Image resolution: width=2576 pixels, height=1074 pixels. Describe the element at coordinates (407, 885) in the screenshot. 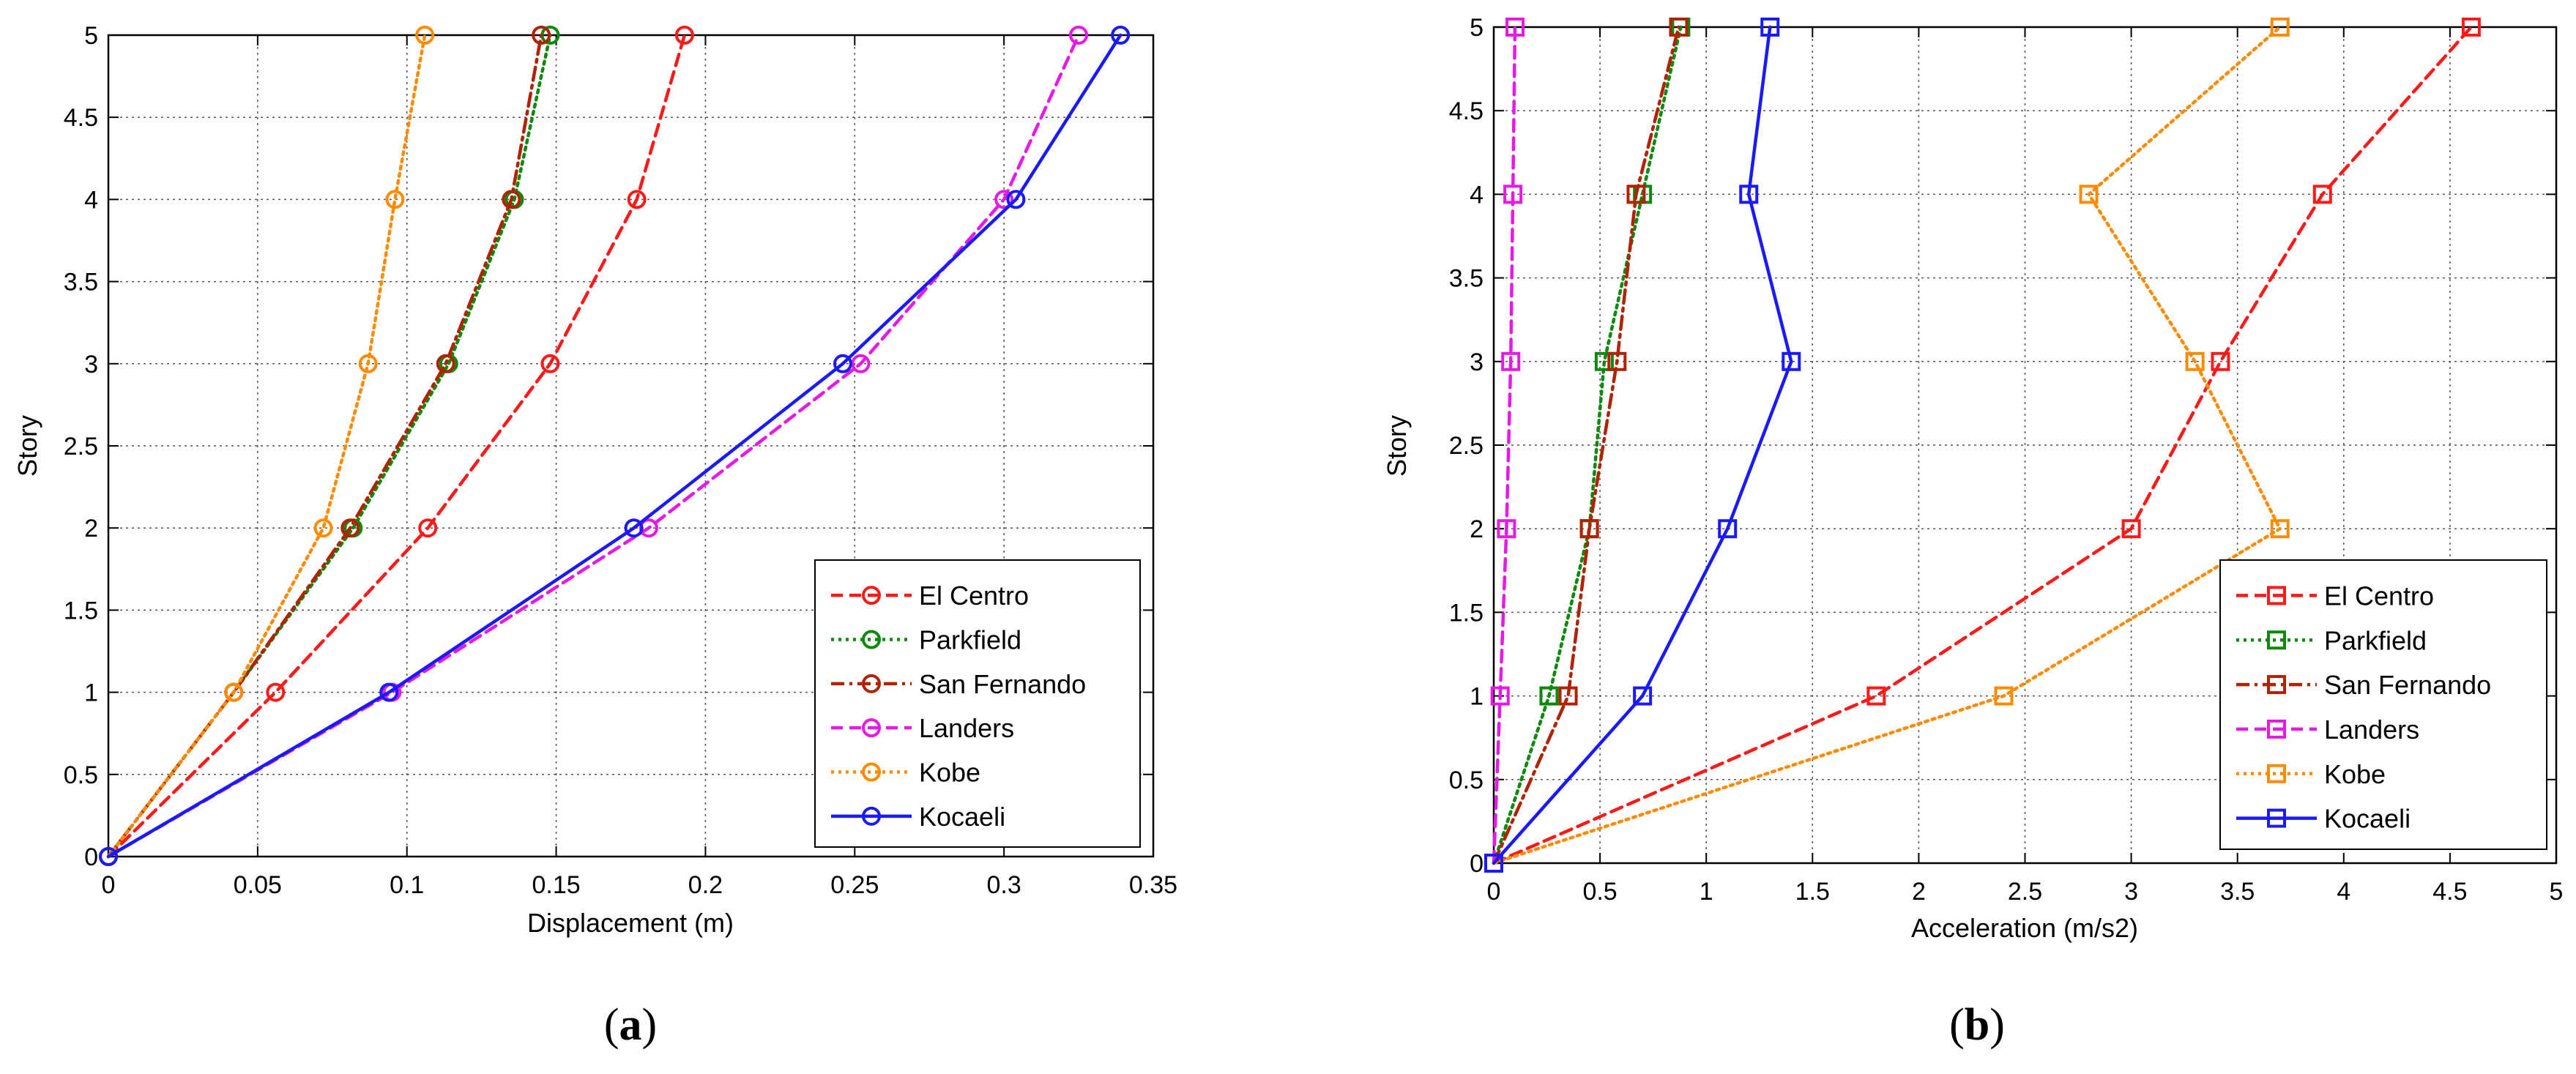

I see `x-tick-label-a: 0.1` at that location.